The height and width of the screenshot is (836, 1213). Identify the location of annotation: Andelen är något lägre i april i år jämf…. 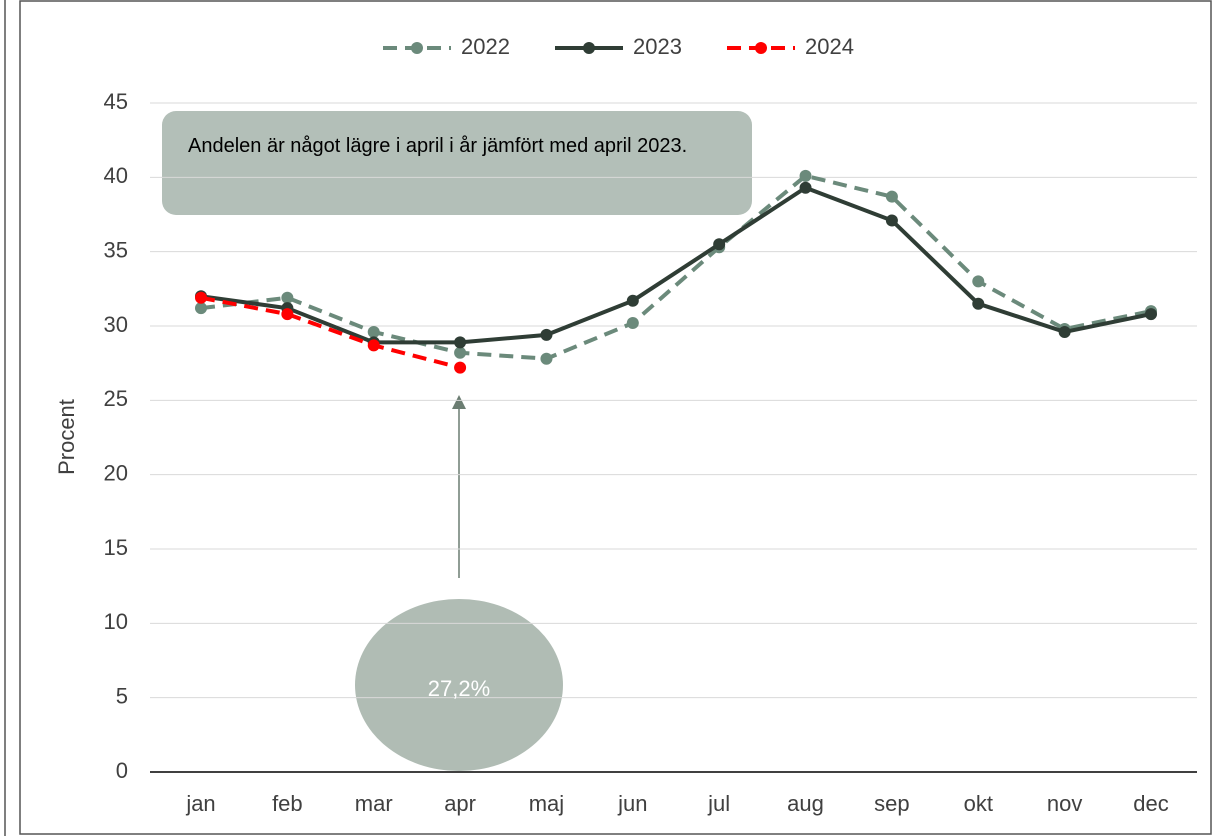
(438, 146).